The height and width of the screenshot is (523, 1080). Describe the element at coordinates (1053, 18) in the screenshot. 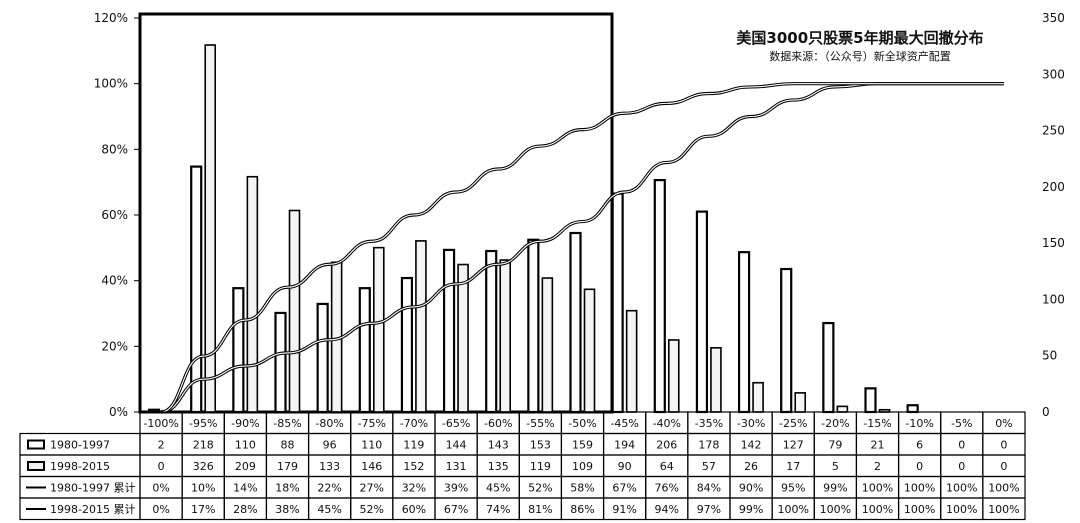

I see `y-right-tick-label: 350` at that location.